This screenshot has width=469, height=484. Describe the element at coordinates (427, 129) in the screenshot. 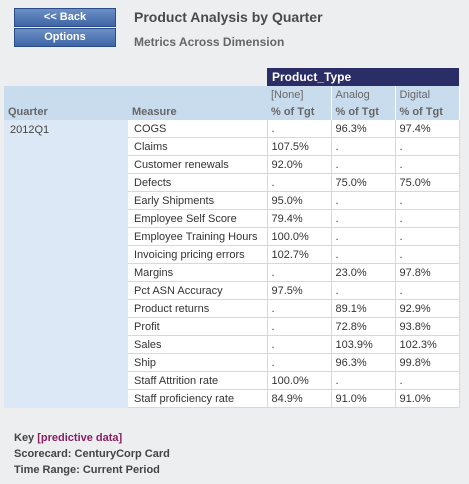

I see `value-cell: 97.4%` at that location.